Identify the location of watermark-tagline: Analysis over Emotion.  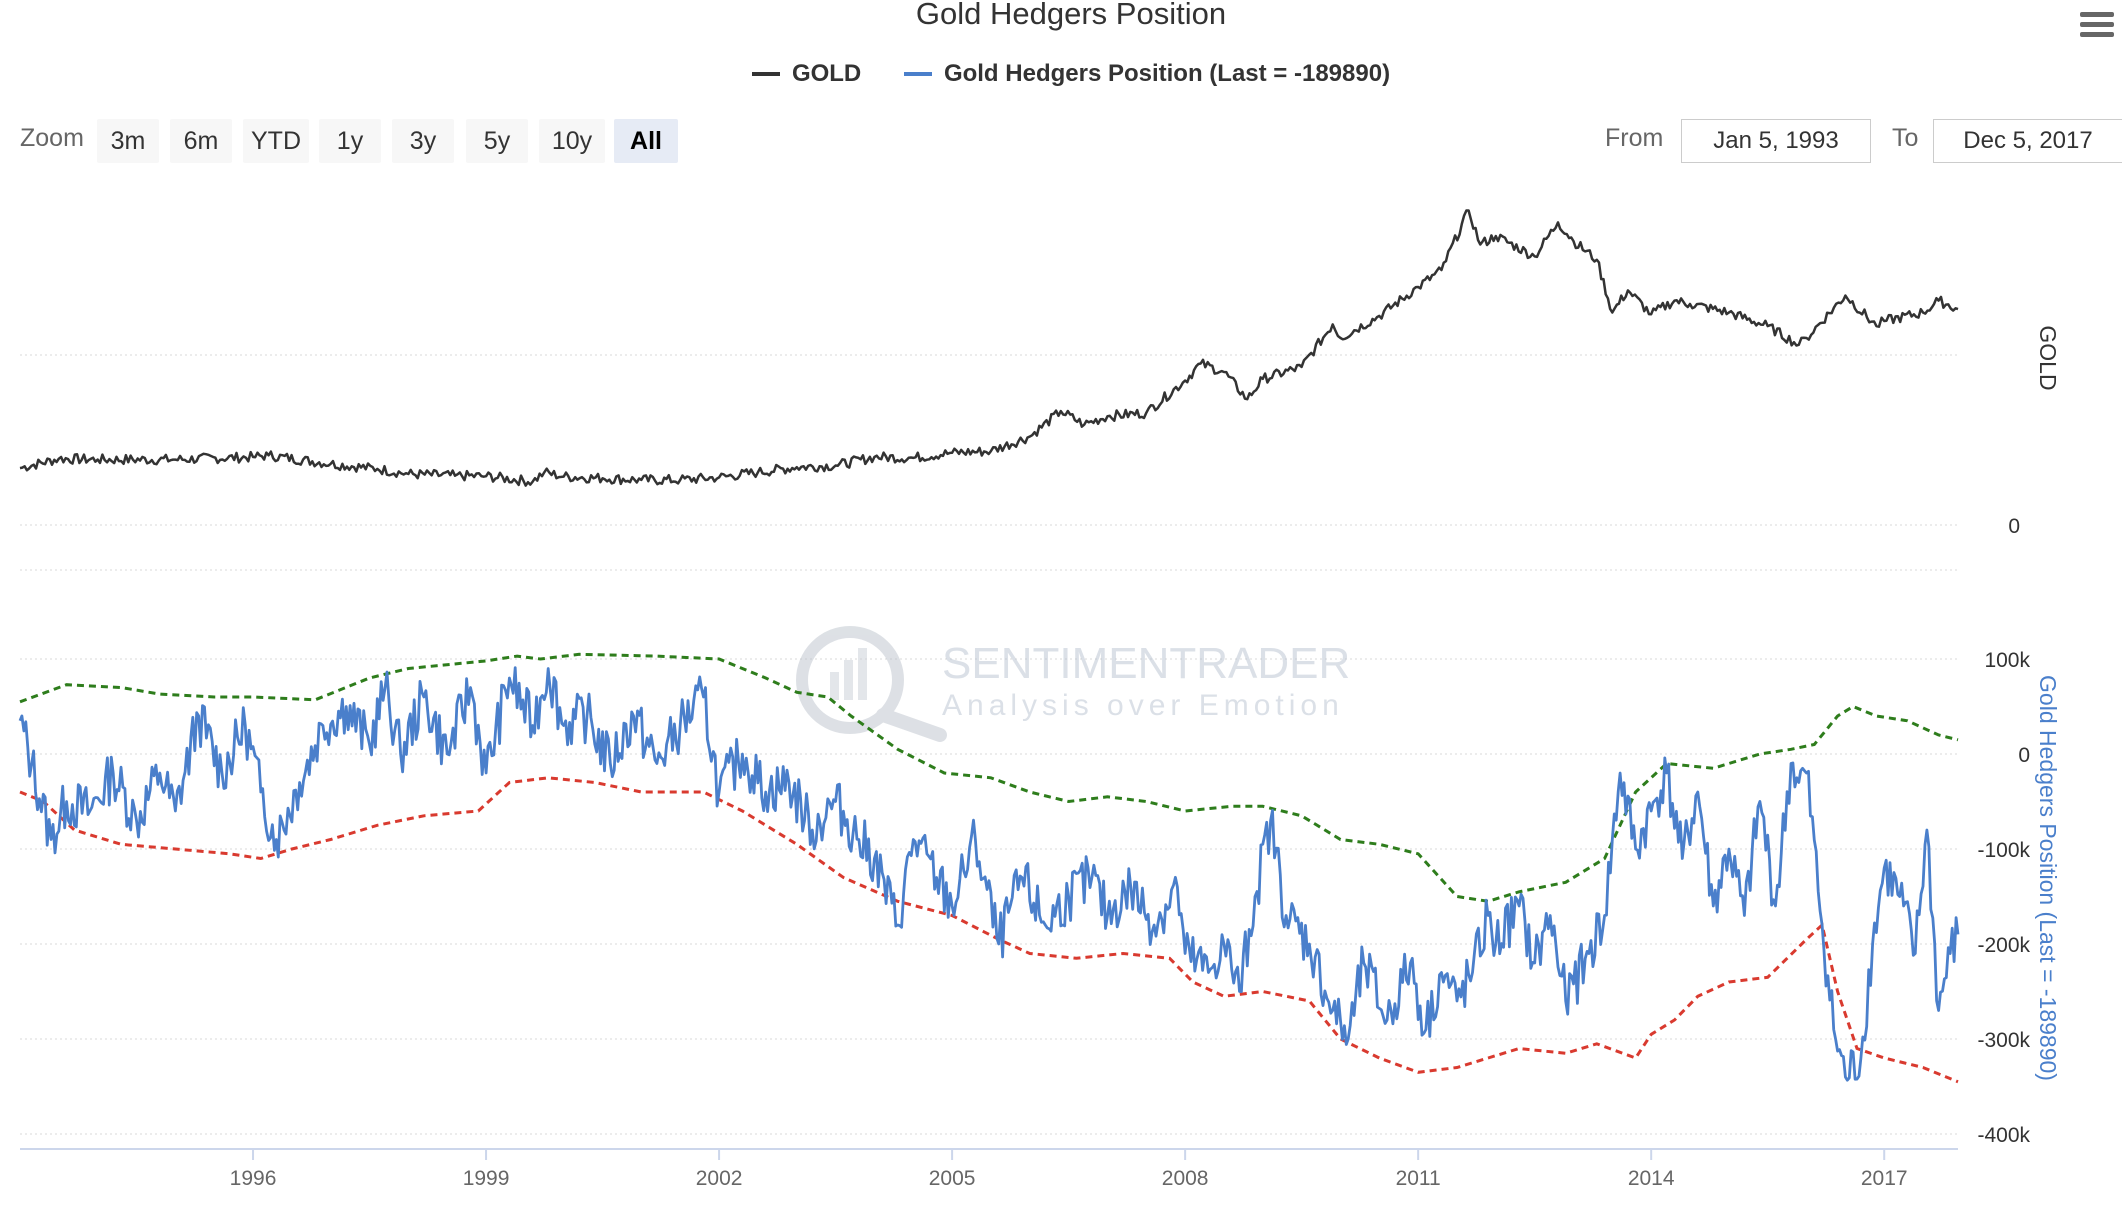
(1143, 705).